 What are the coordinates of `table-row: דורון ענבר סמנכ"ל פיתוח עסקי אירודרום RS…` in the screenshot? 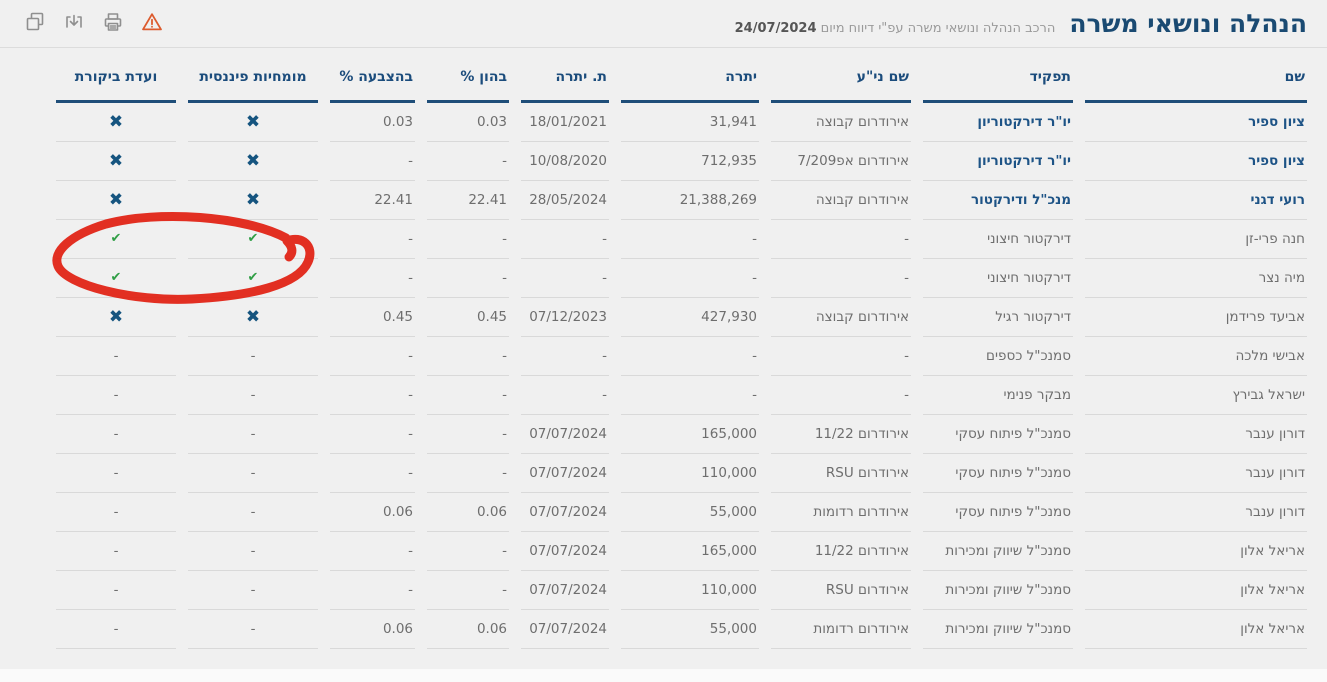 It's located at (681, 473).